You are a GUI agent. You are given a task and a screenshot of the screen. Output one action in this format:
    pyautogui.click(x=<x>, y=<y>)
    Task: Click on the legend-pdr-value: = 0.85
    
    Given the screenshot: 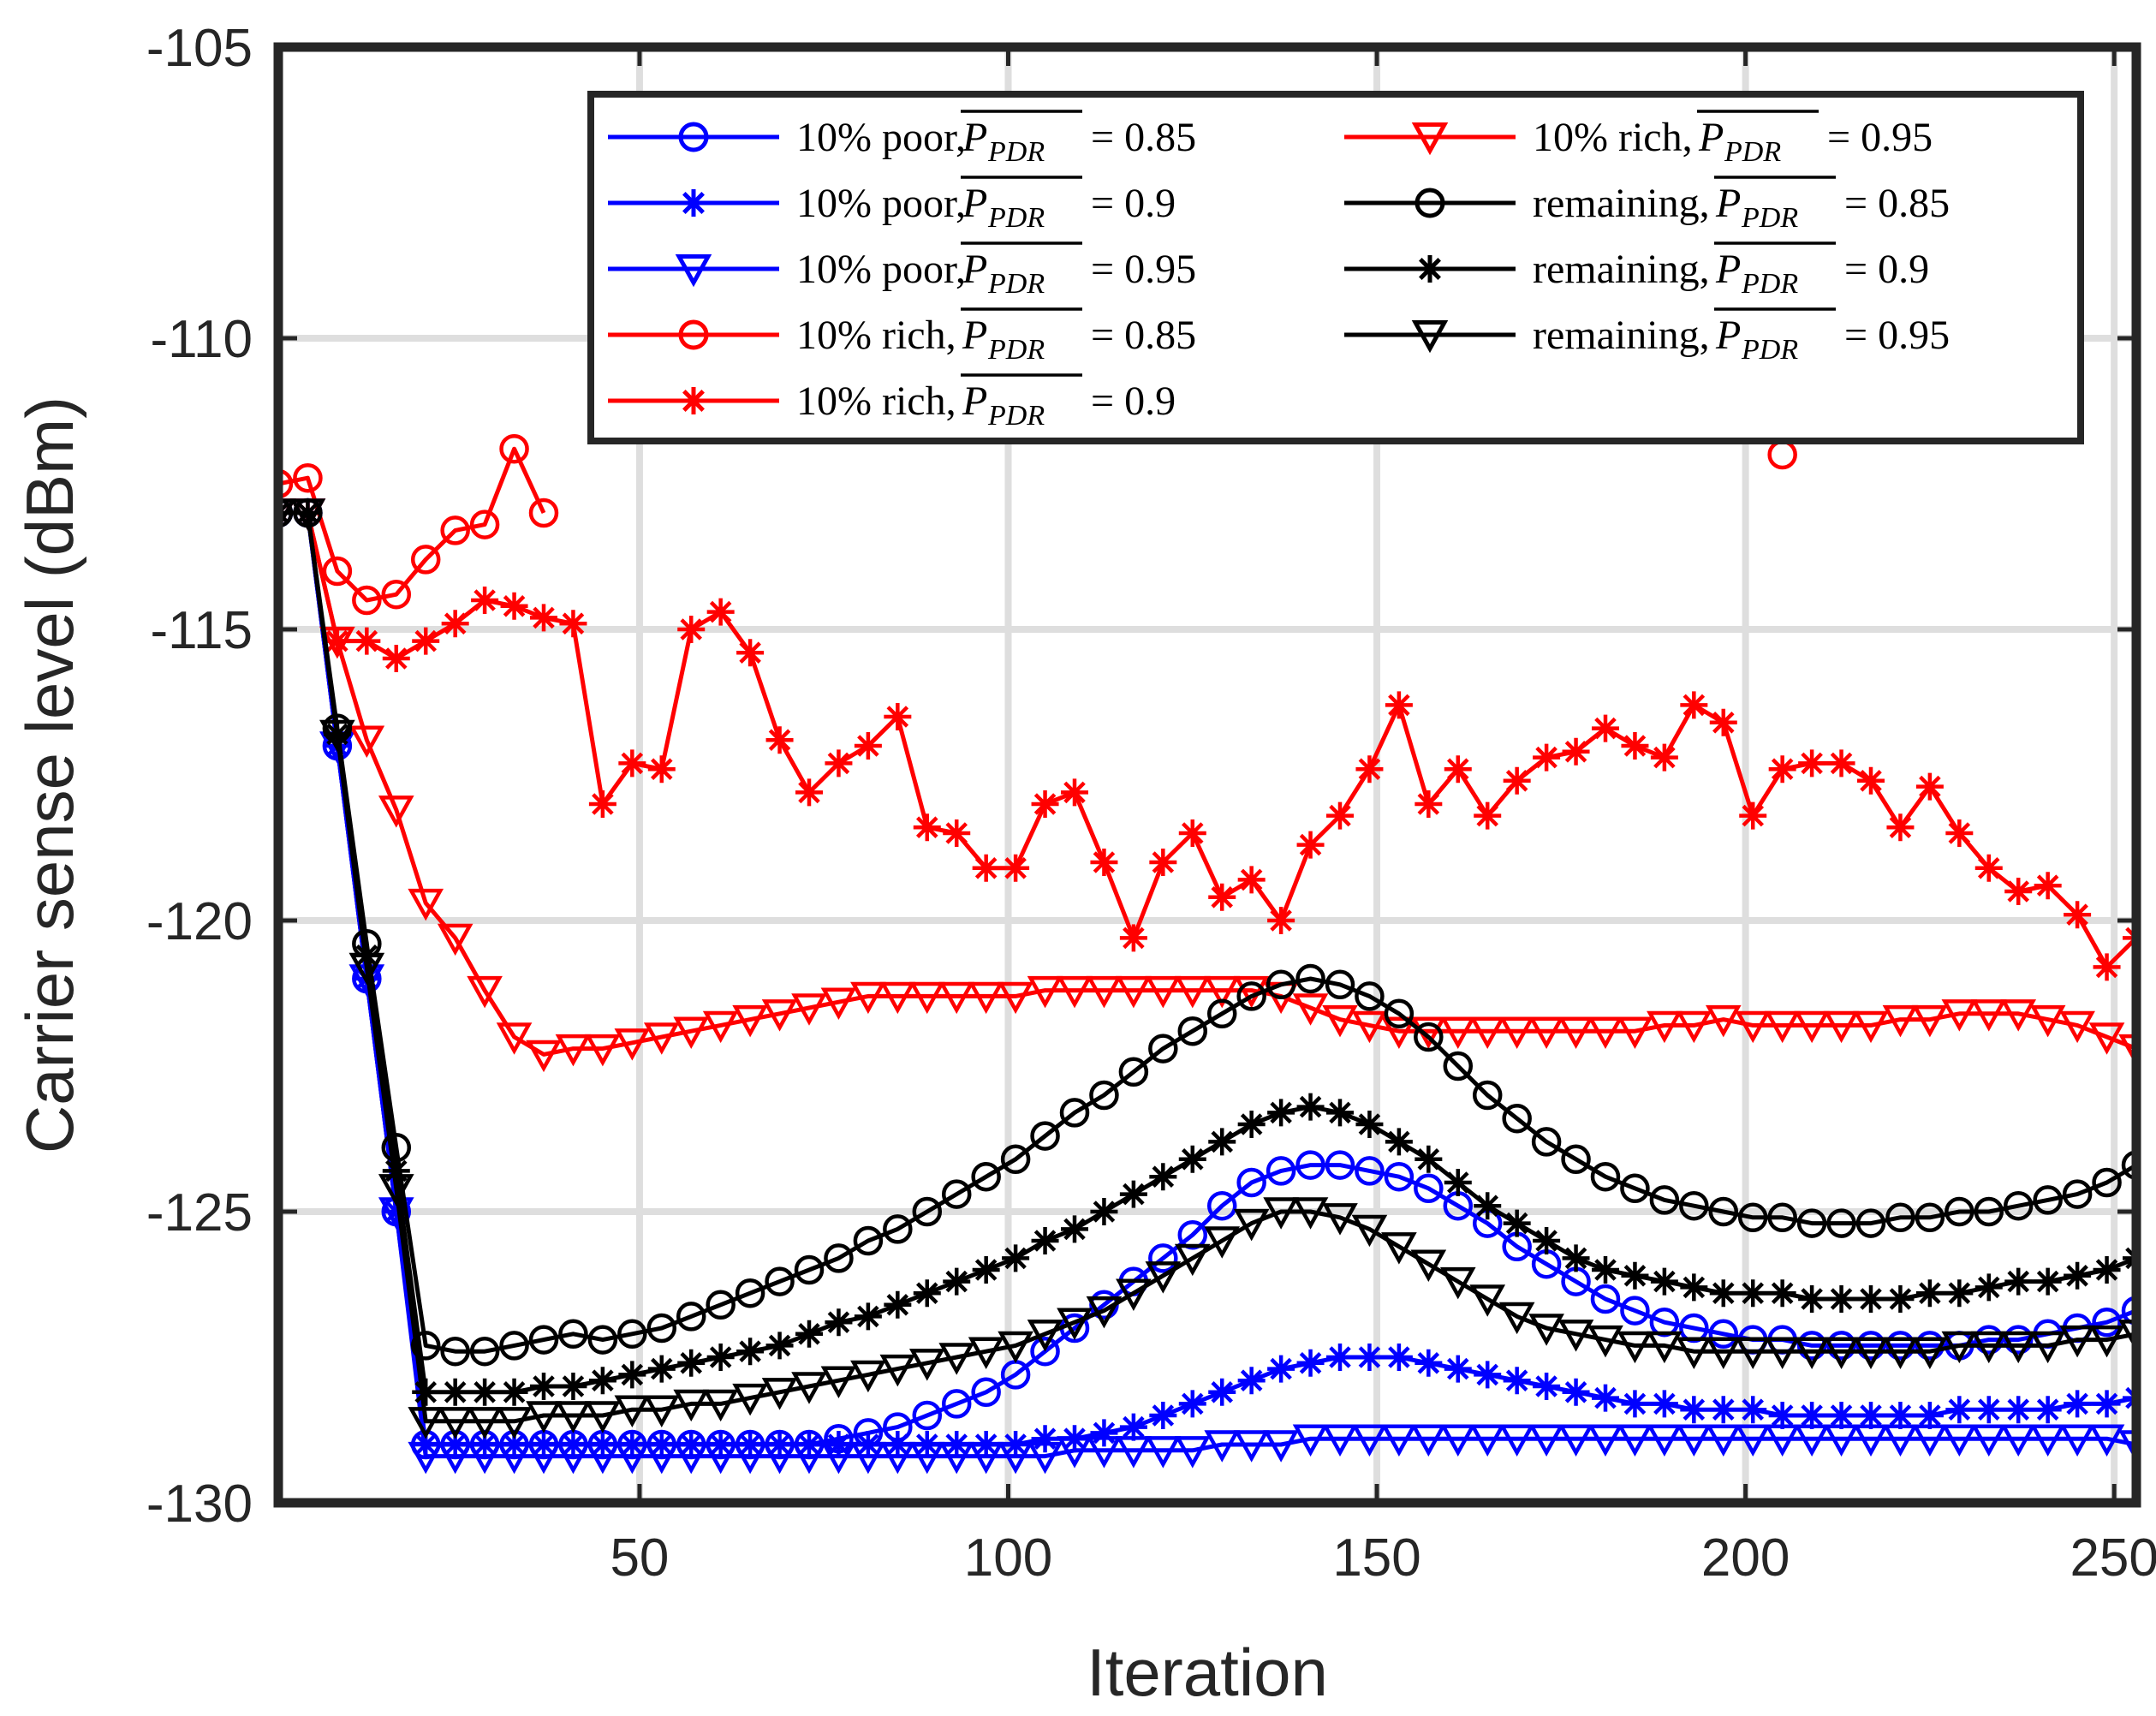 What is the action you would take?
    pyautogui.click(x=1143, y=137)
    